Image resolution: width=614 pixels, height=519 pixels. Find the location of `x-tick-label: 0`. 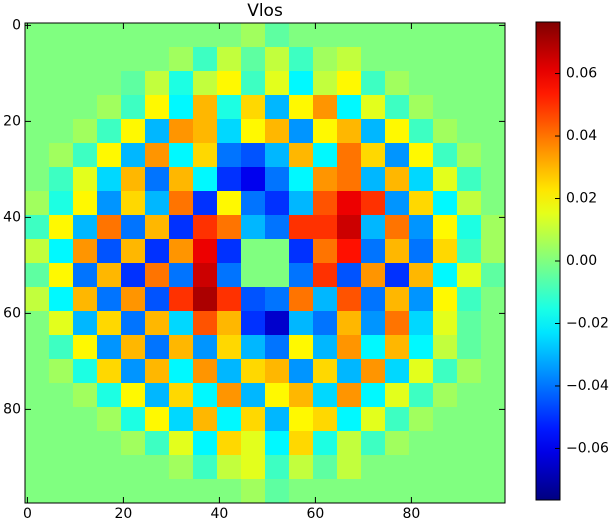

x-tick-label: 0 is located at coordinates (27, 512).